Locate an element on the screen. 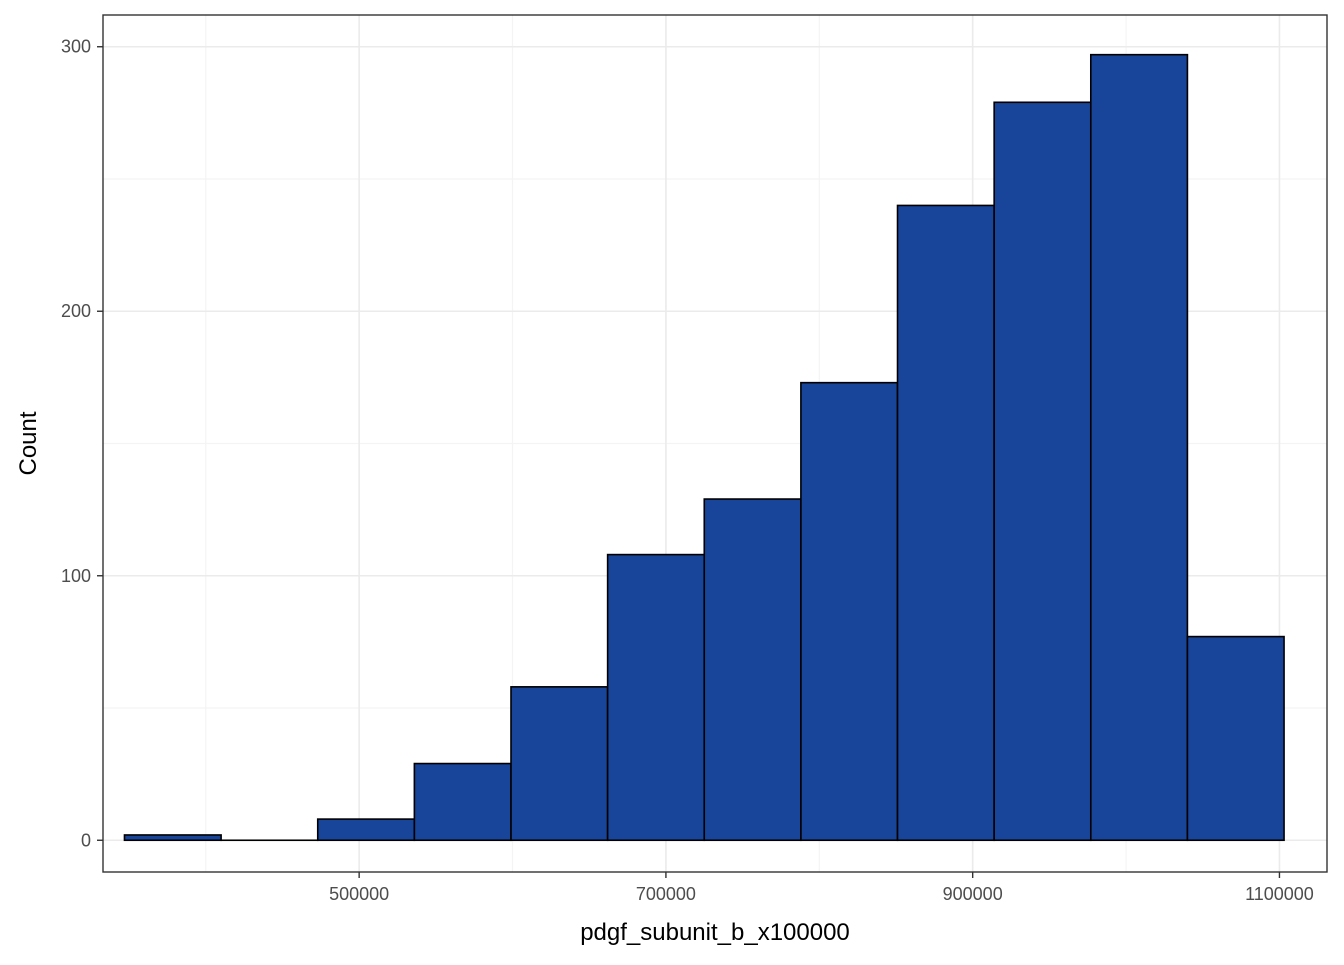 The width and height of the screenshot is (1344, 965). x-tick-label: 1100000 is located at coordinates (1279, 894).